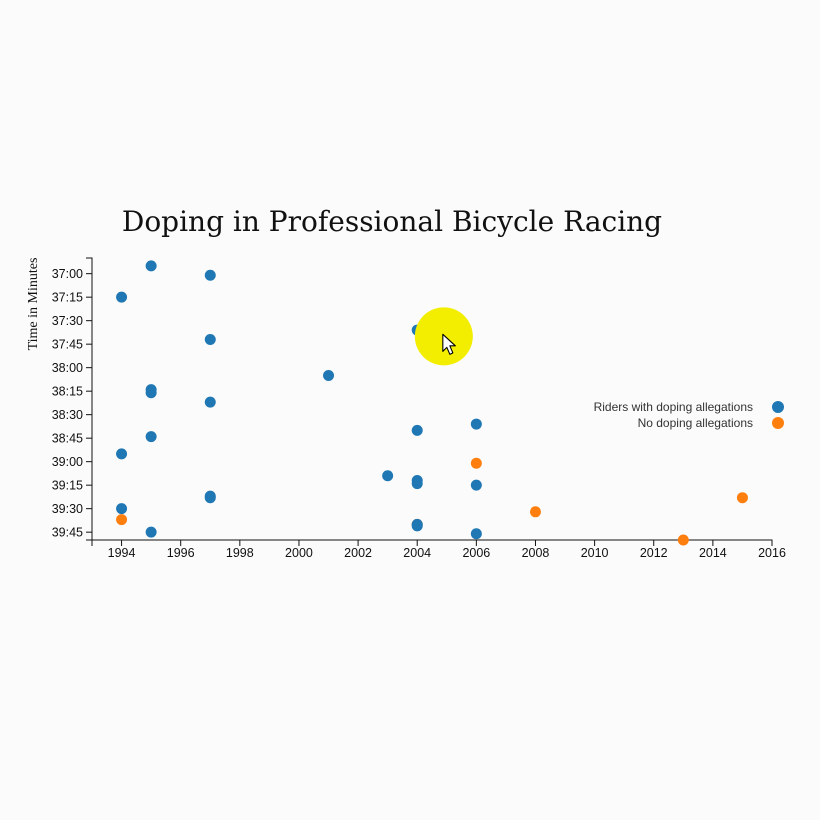  What do you see at coordinates (240, 553) in the screenshot?
I see `x-tick-label: 1998` at bounding box center [240, 553].